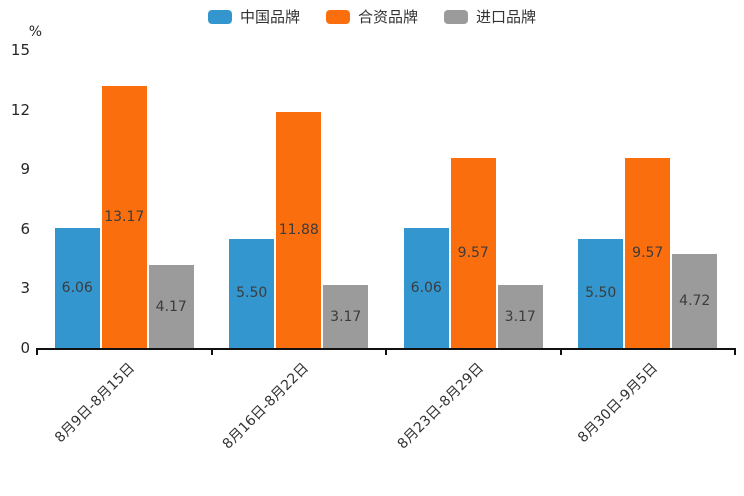 The height and width of the screenshot is (496, 744). I want to click on x-tick-label: 8月9日-8月15日, so click(94, 403).